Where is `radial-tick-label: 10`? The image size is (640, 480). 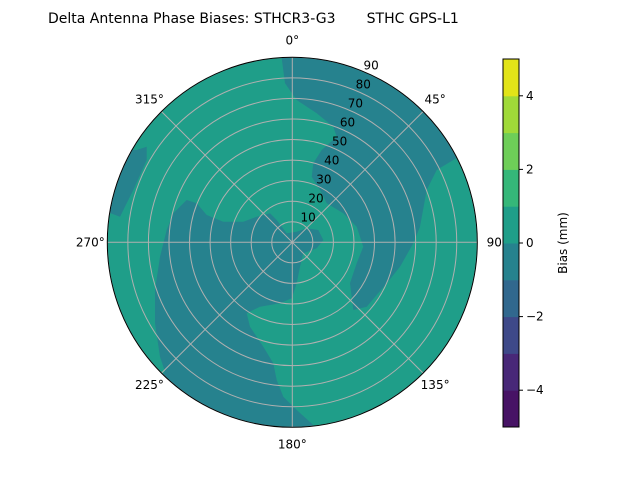
radial-tick-label: 10 is located at coordinates (308, 217).